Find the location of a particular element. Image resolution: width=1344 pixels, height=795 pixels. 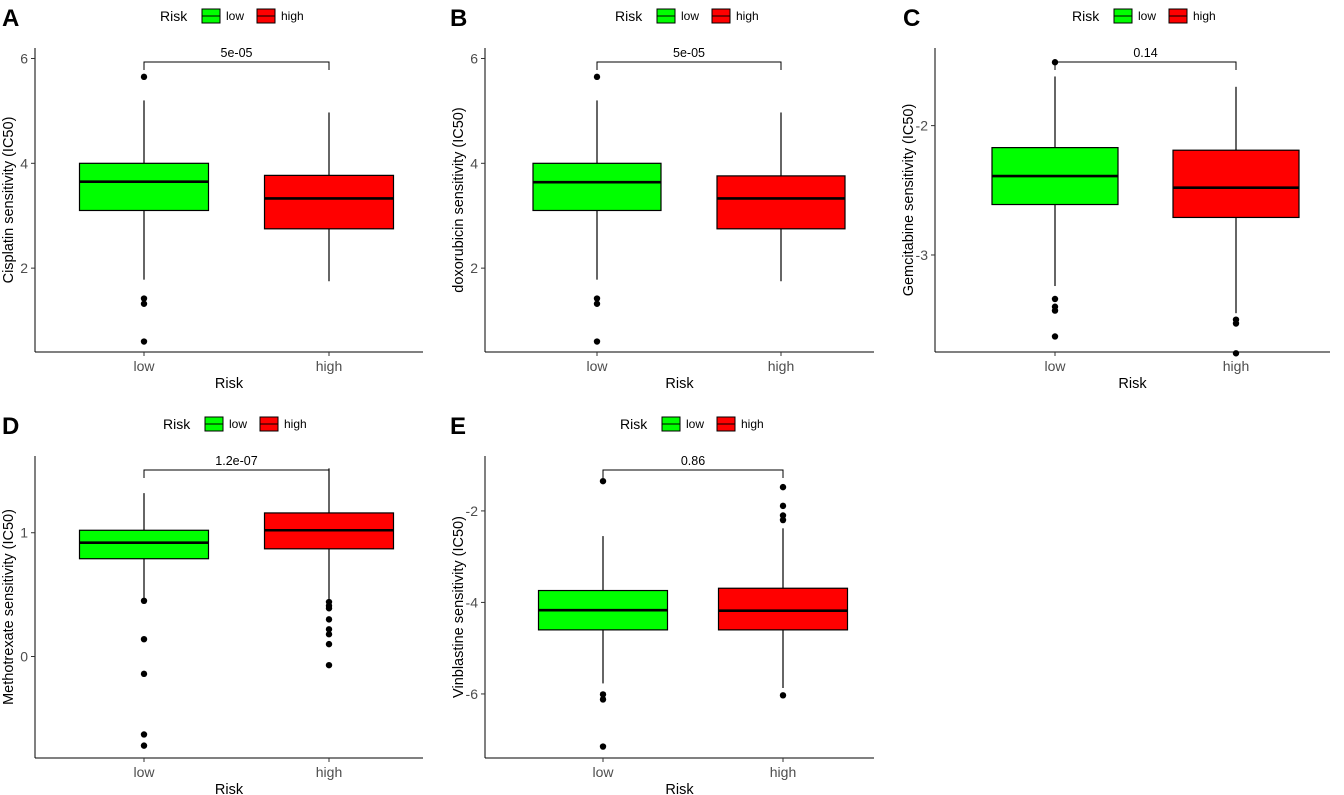

significance-bracket: 0.86 is located at coordinates (693, 466).